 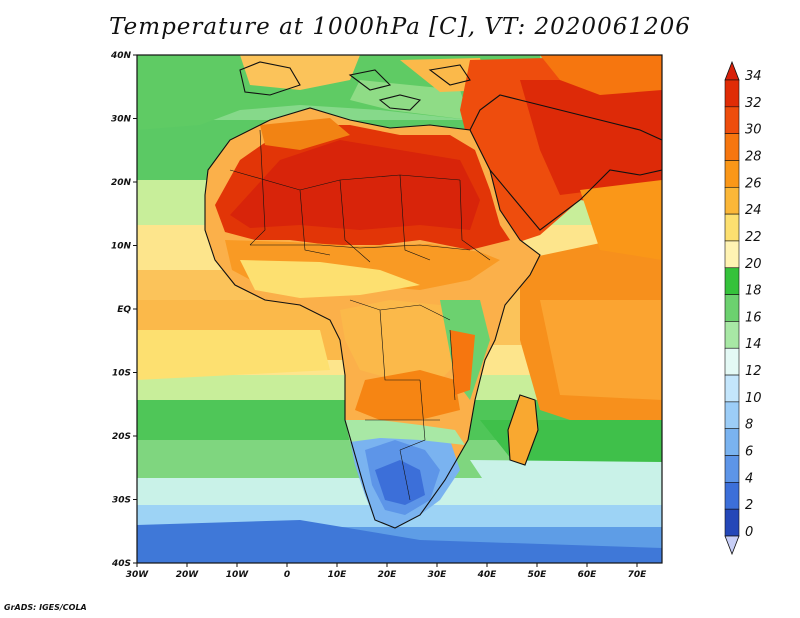 I want to click on lon-tick-label: 40E, so click(x=487, y=575).